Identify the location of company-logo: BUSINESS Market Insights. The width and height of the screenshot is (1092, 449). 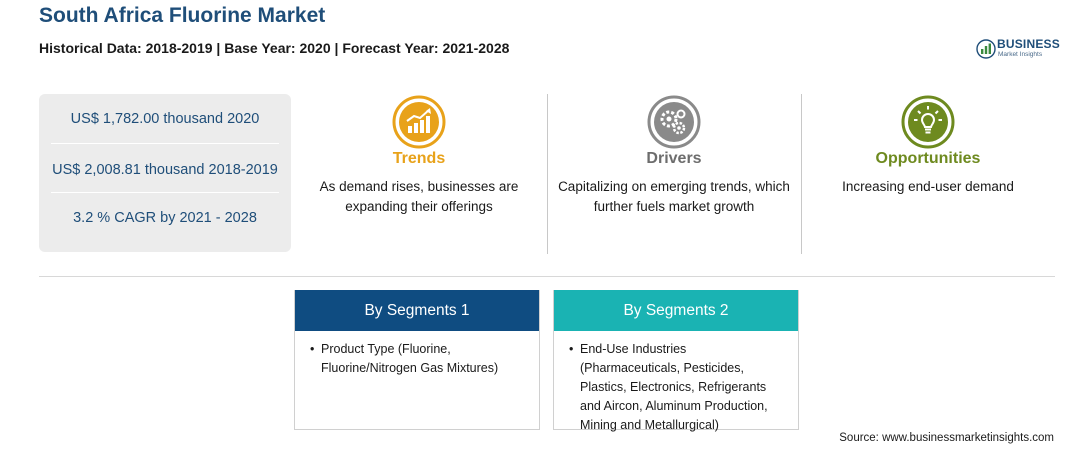
(1020, 49).